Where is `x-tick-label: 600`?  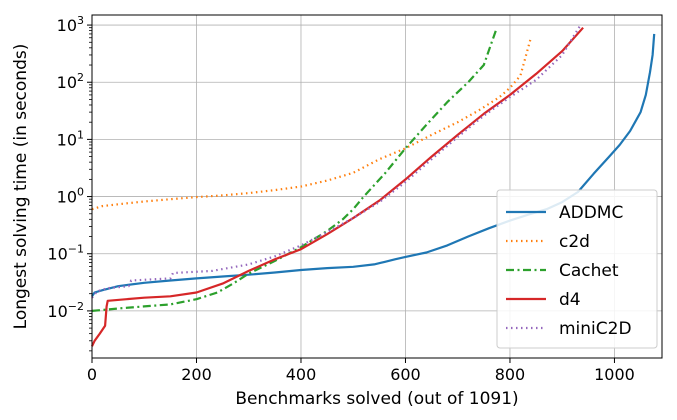
x-tick-label: 600 is located at coordinates (405, 374).